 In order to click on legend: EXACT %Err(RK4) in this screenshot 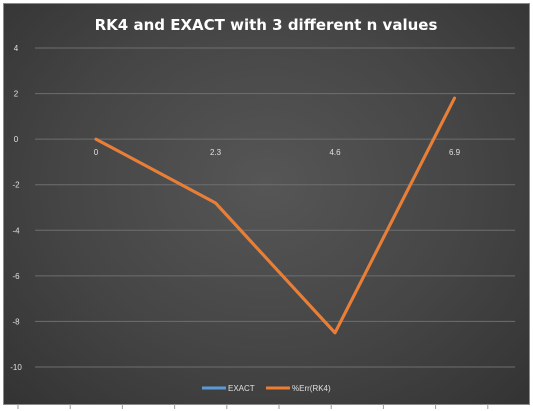, I will do `click(266, 388)`.